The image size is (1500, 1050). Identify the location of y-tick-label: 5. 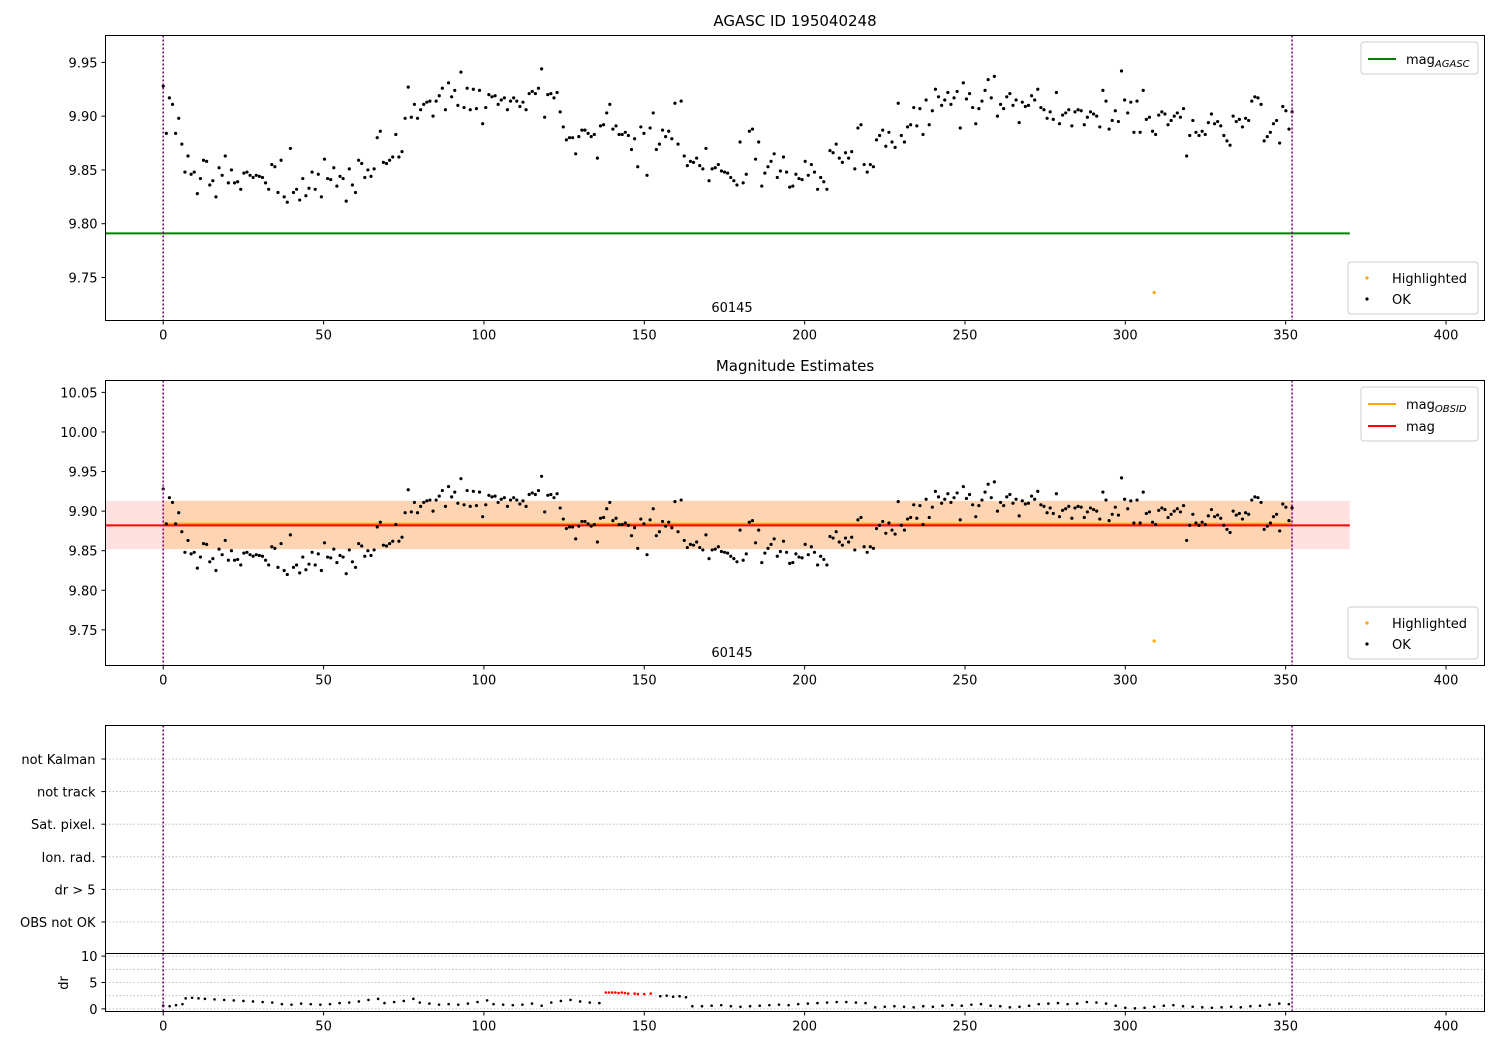
(93, 984).